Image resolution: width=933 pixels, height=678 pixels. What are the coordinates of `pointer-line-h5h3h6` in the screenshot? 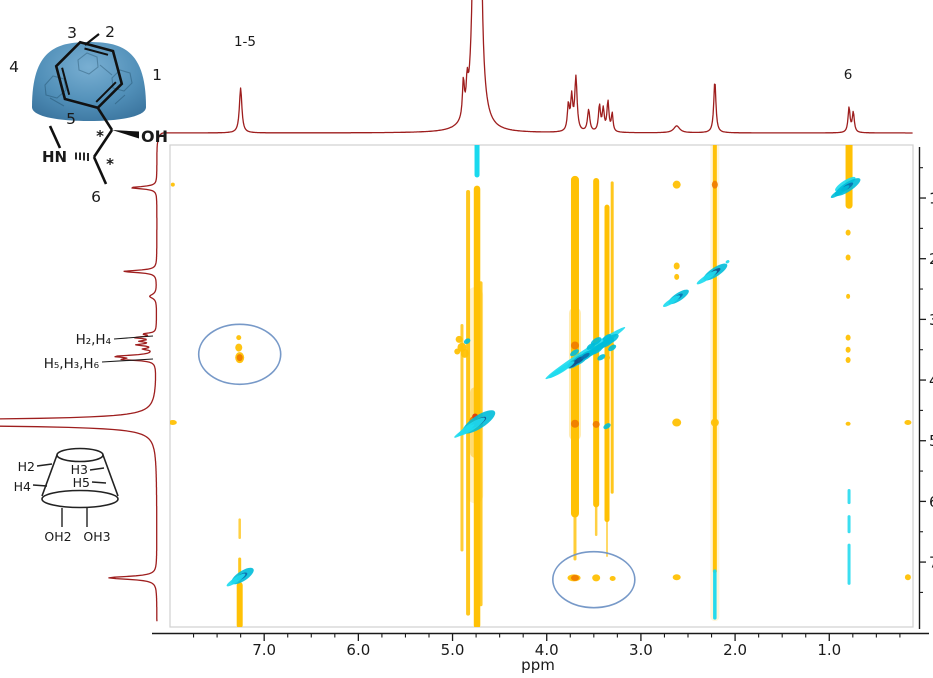 It's located at (127, 360).